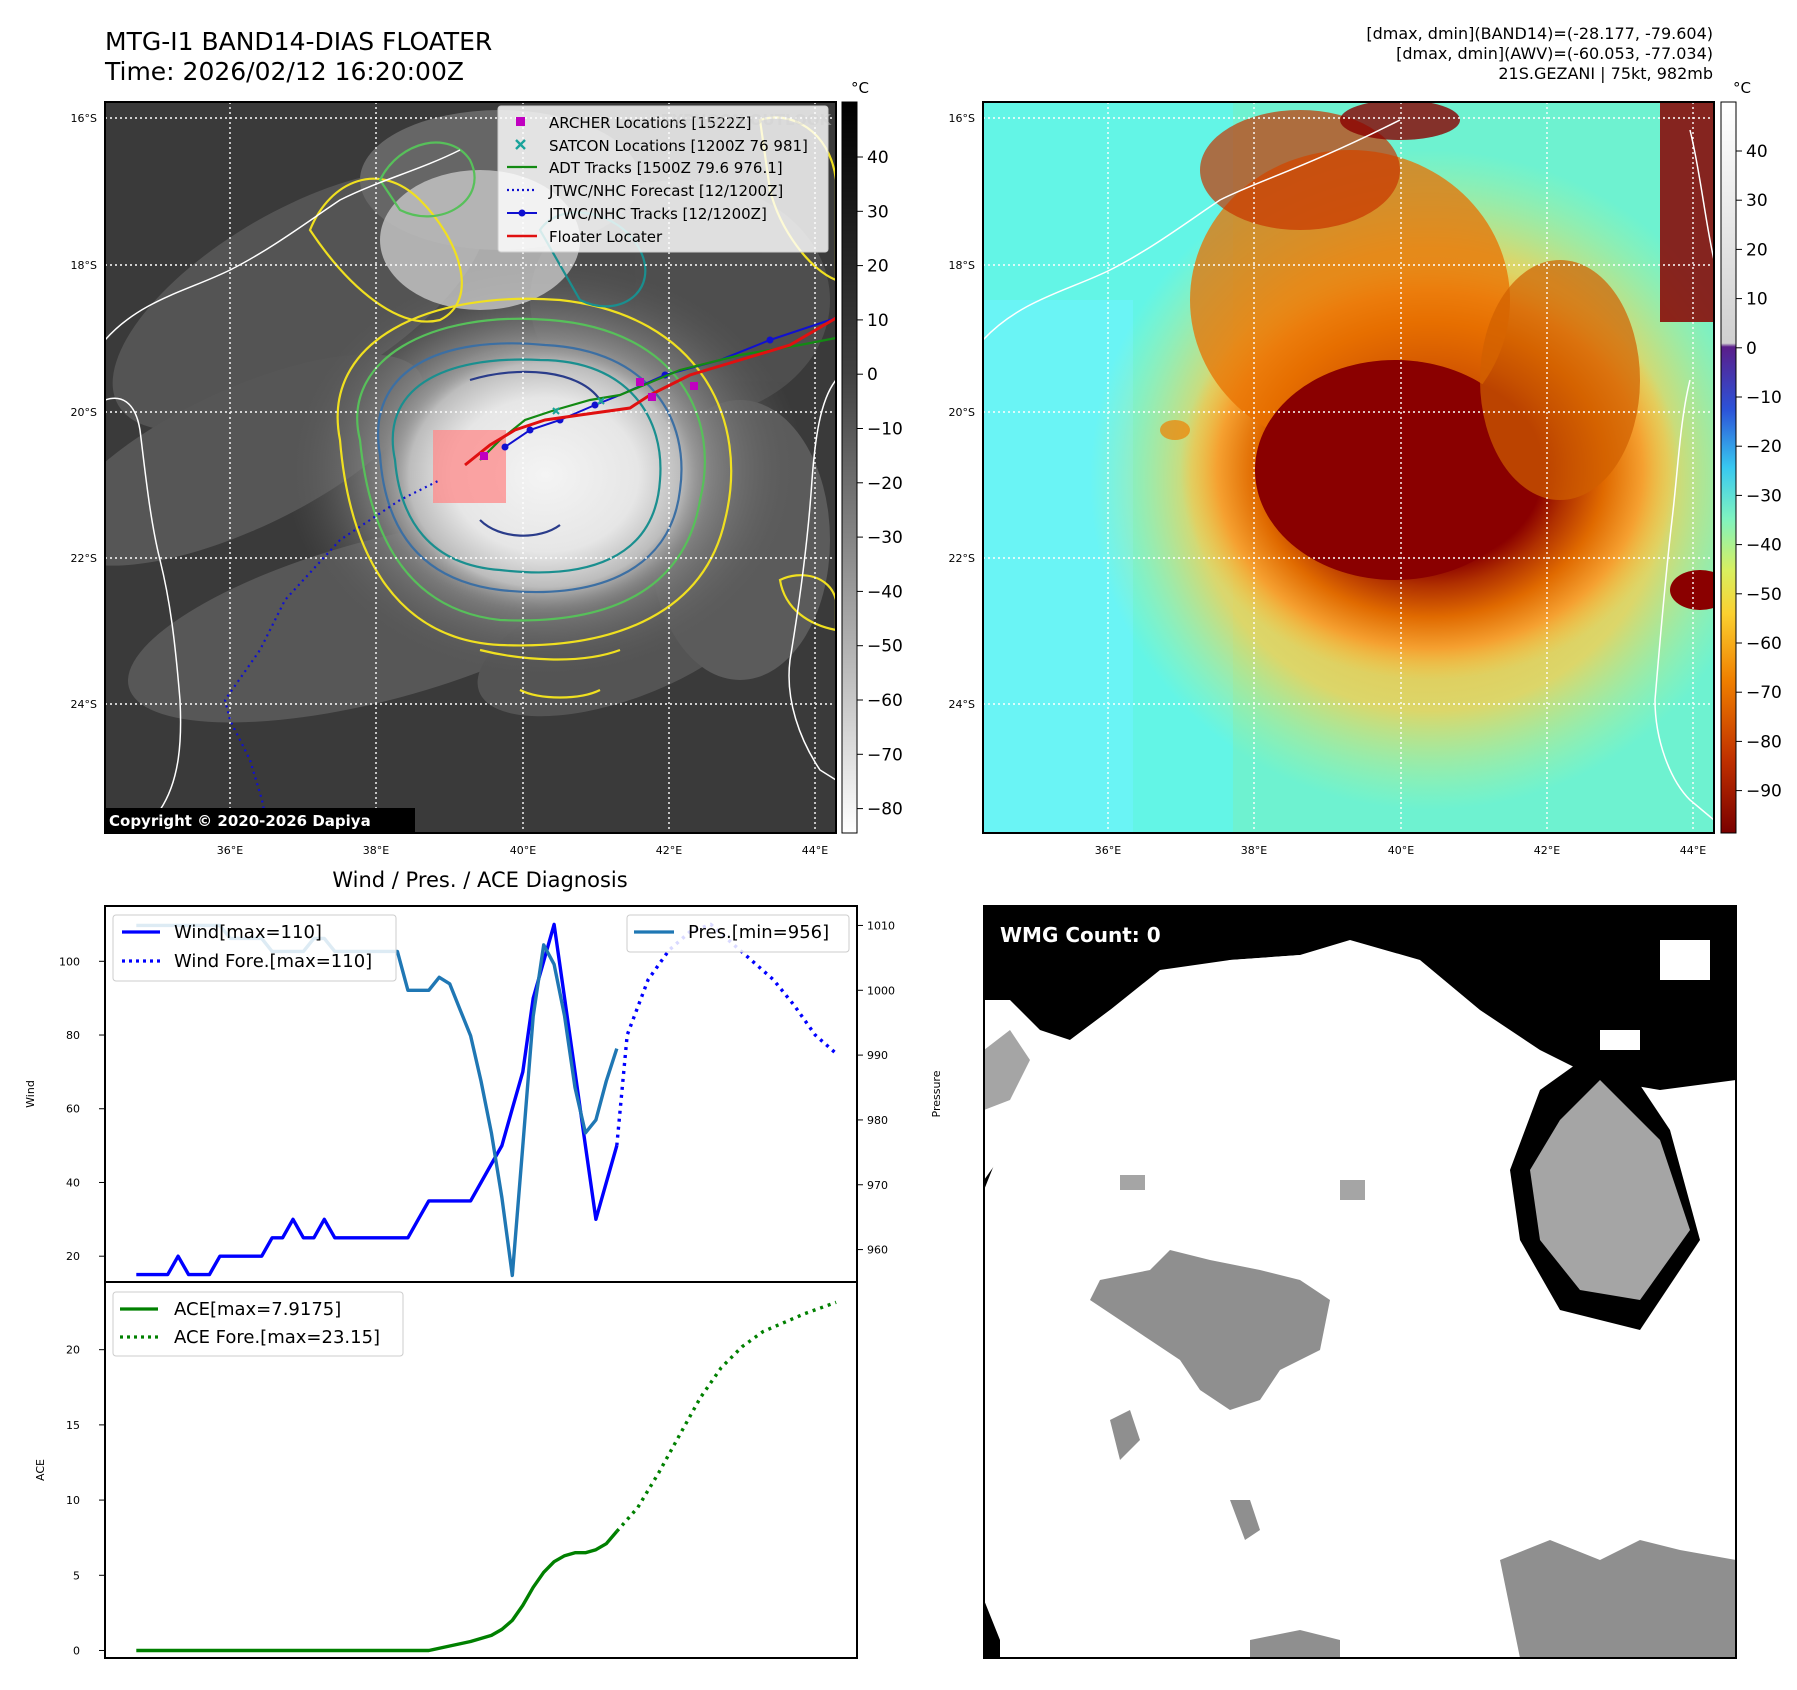 This screenshot has height=1690, width=1797. Describe the element at coordinates (885, 484) in the screenshot. I see `ir-colorbar-tick-label: −20` at that location.